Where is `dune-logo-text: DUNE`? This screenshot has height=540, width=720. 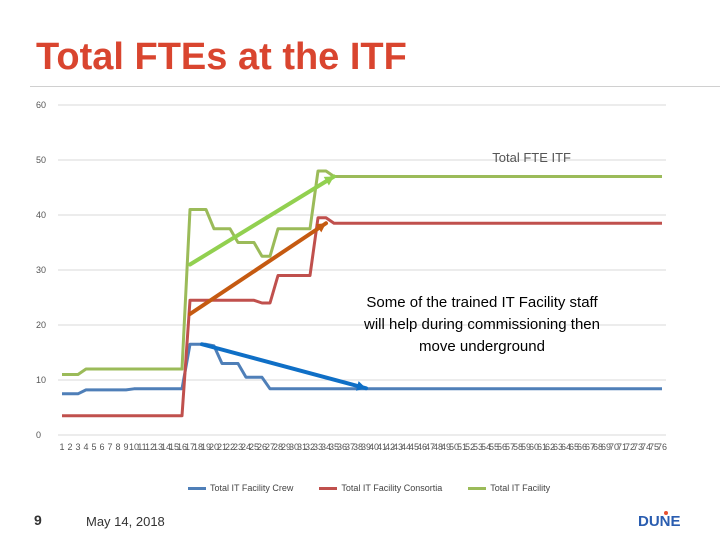
dune-logo-text: DUNE is located at coordinates (659, 521).